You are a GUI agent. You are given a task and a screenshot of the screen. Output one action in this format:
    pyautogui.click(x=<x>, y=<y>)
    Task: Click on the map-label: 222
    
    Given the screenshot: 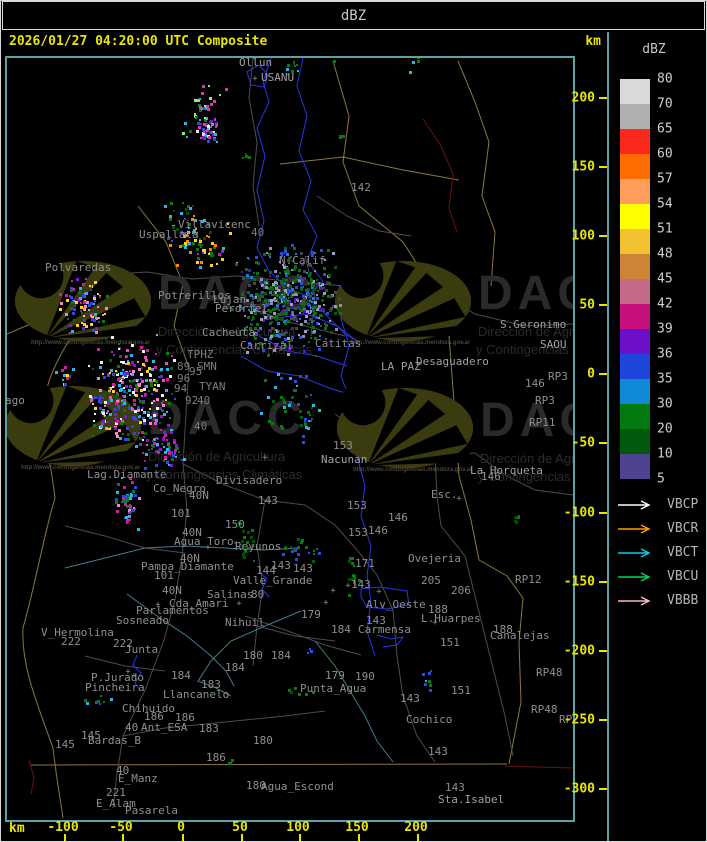 What is the action you would take?
    pyautogui.click(x=71, y=641)
    